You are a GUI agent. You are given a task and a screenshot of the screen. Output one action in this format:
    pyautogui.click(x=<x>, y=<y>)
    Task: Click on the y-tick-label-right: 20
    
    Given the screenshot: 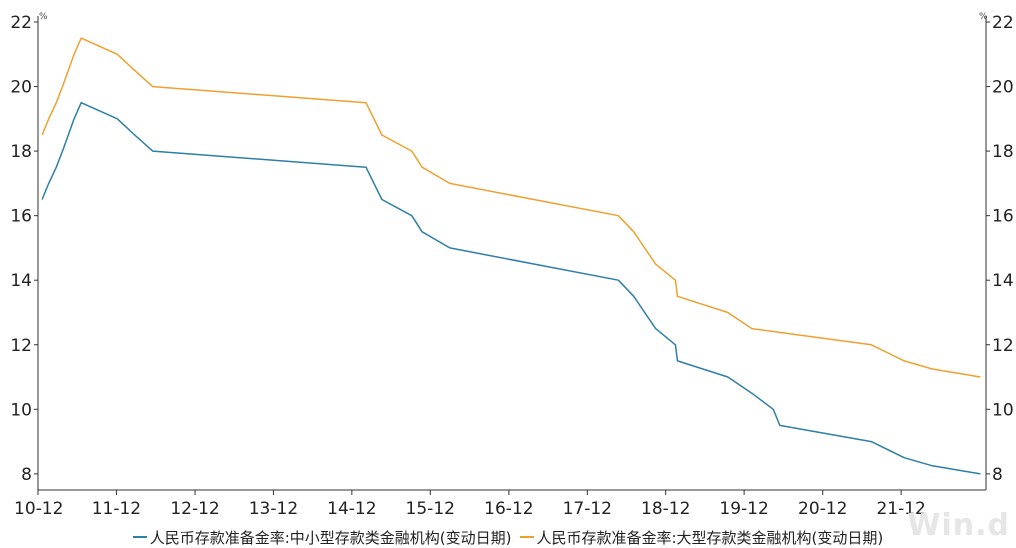 What is the action you would take?
    pyautogui.click(x=1003, y=88)
    